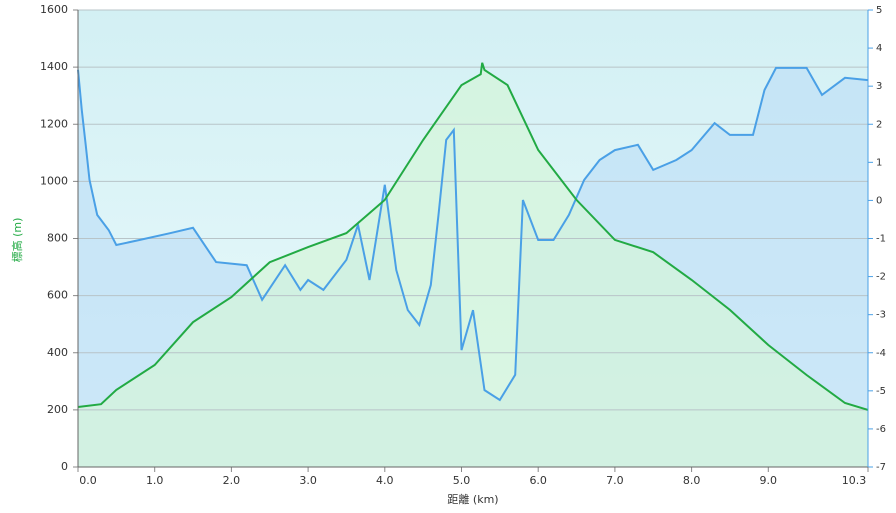 The width and height of the screenshot is (896, 513). What do you see at coordinates (879, 10) in the screenshot?
I see `y2-tick-label: 5` at bounding box center [879, 10].